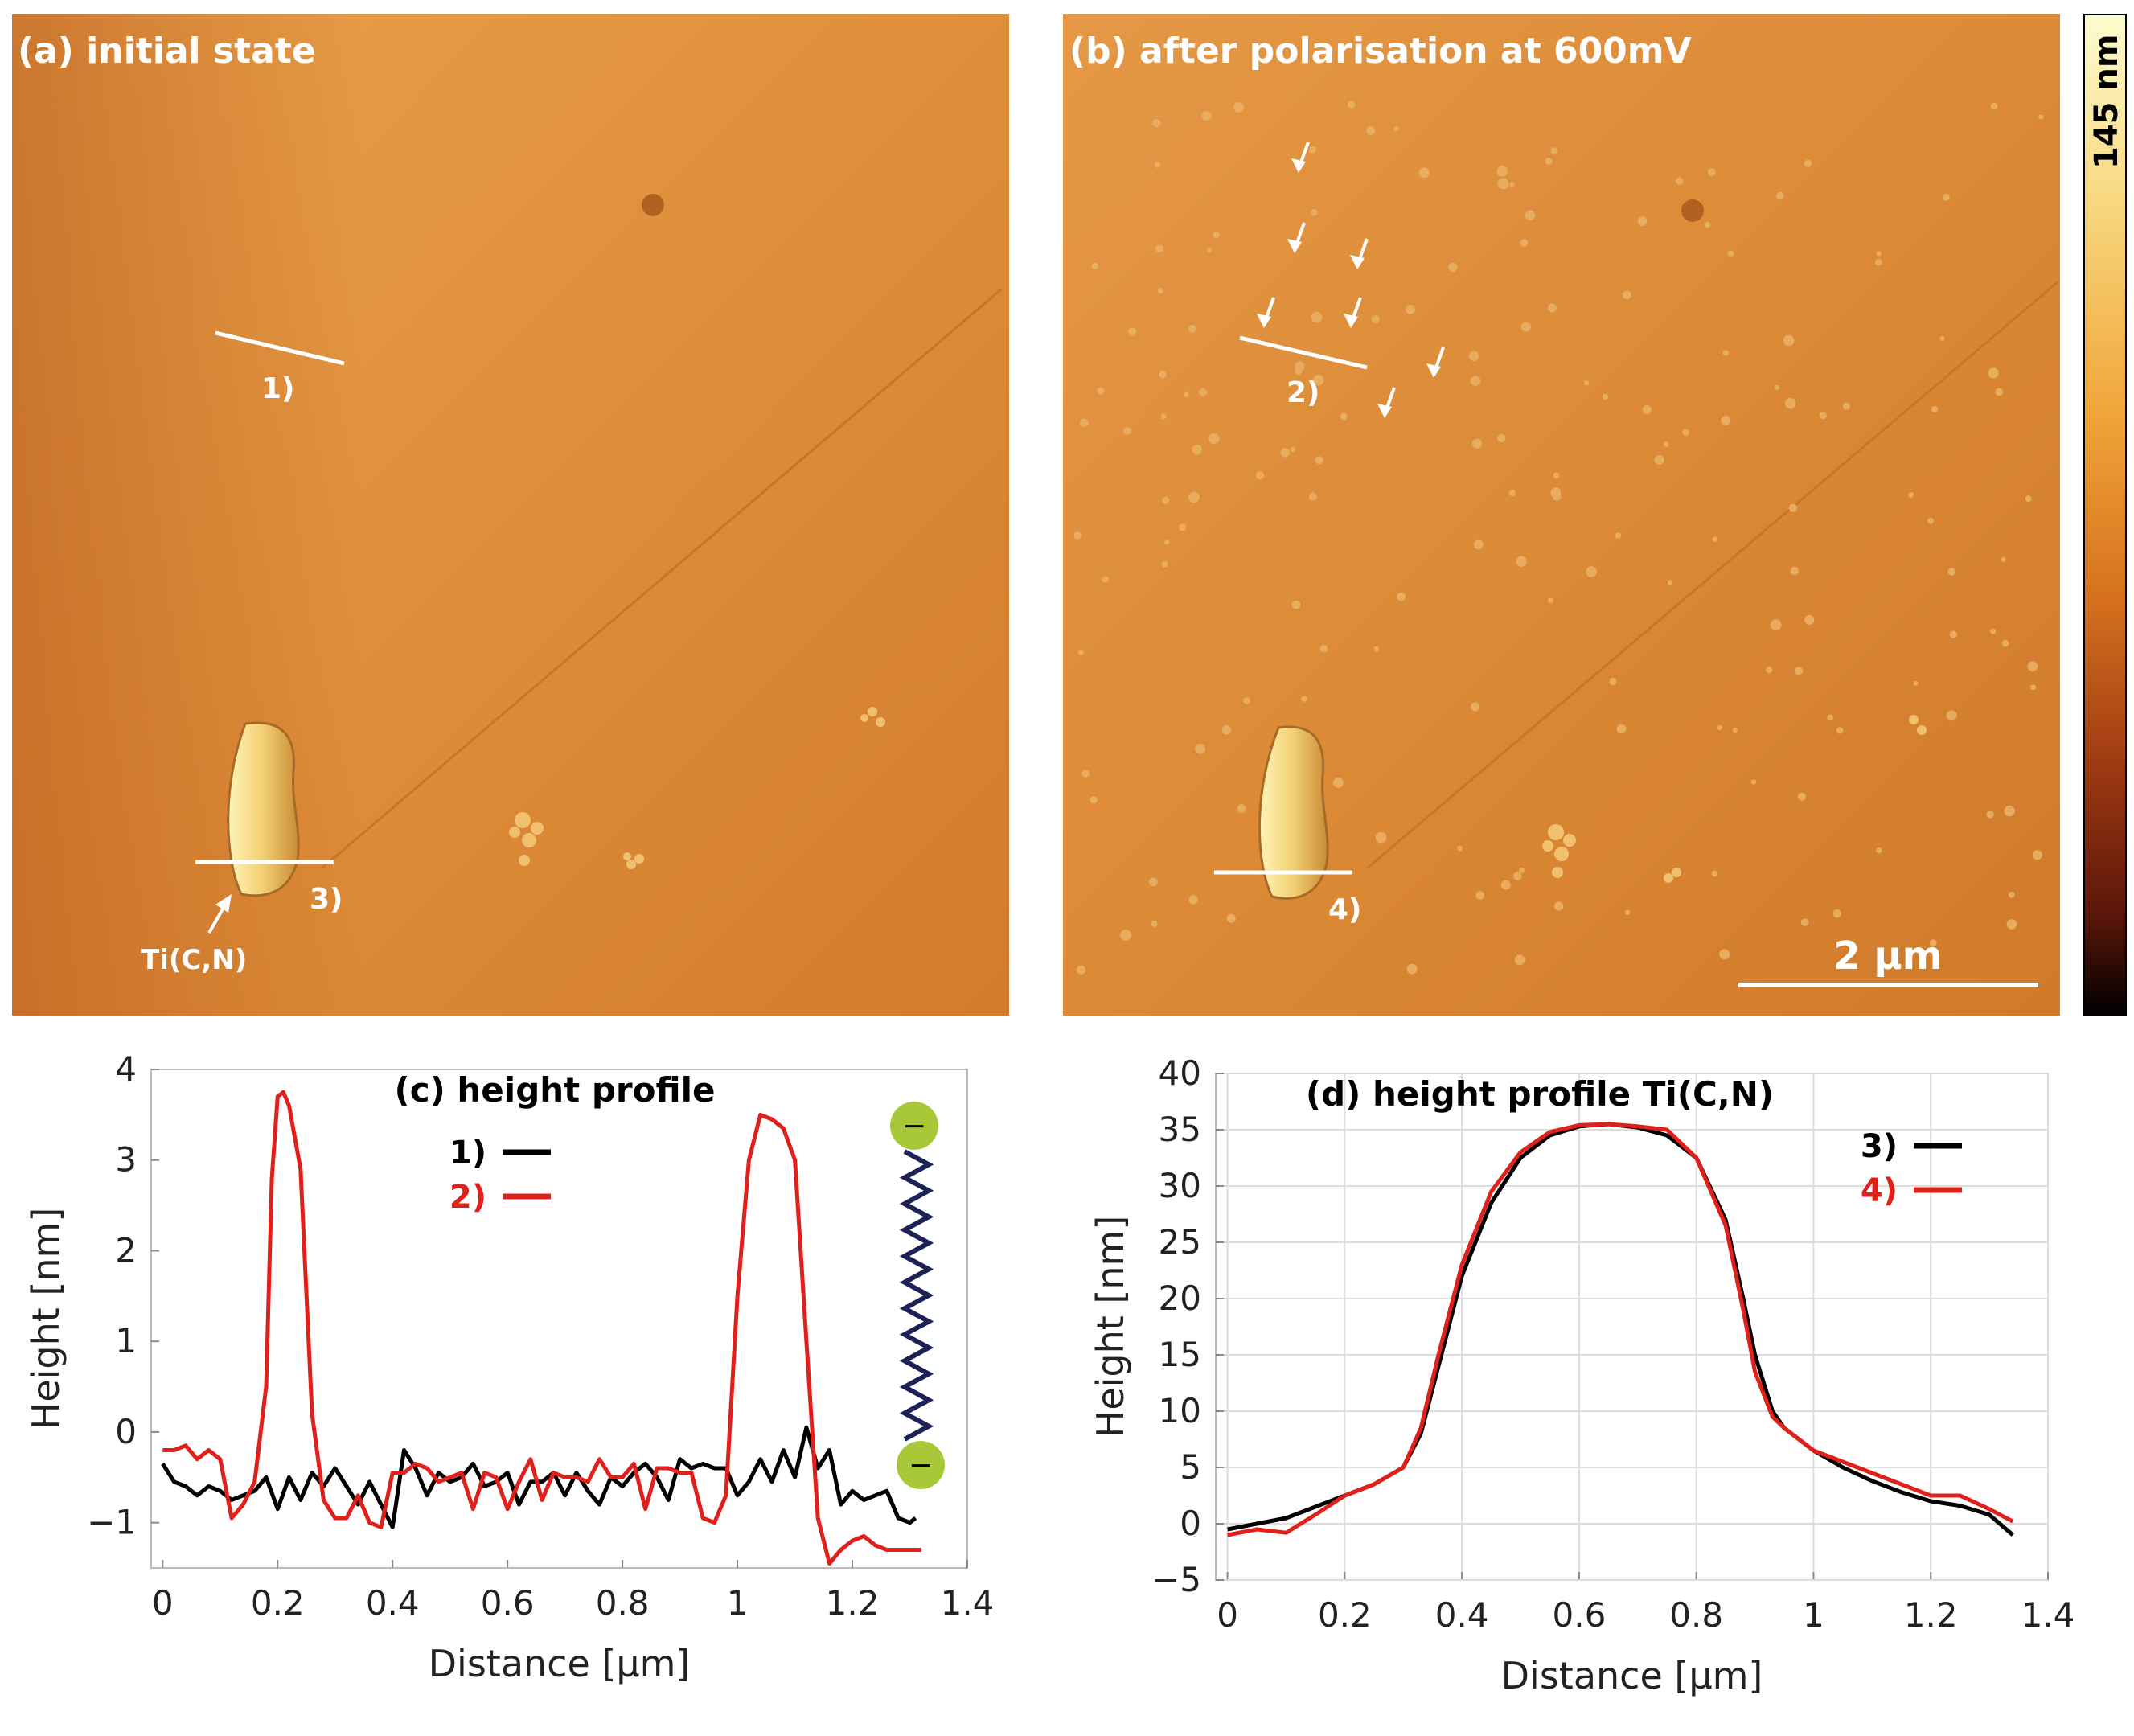 The image size is (2134, 1736). What do you see at coordinates (1879, 1146) in the screenshot?
I see `legend-label: 3)` at bounding box center [1879, 1146].